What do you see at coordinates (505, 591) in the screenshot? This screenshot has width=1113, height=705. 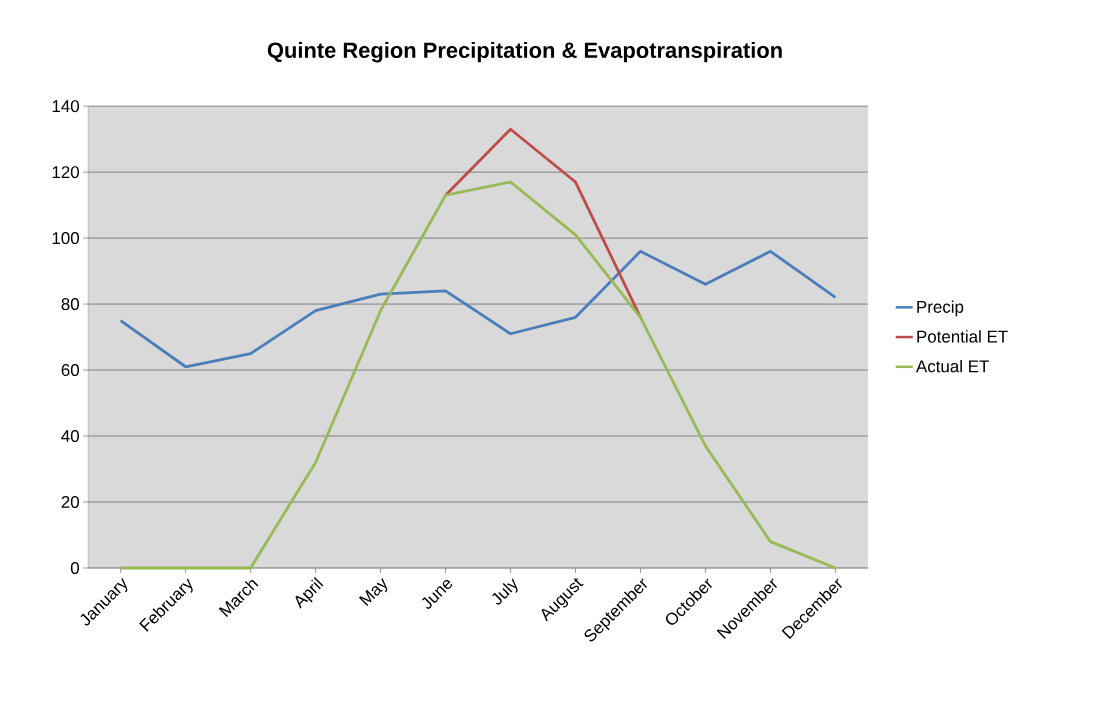 I see `x-tick-label: July` at bounding box center [505, 591].